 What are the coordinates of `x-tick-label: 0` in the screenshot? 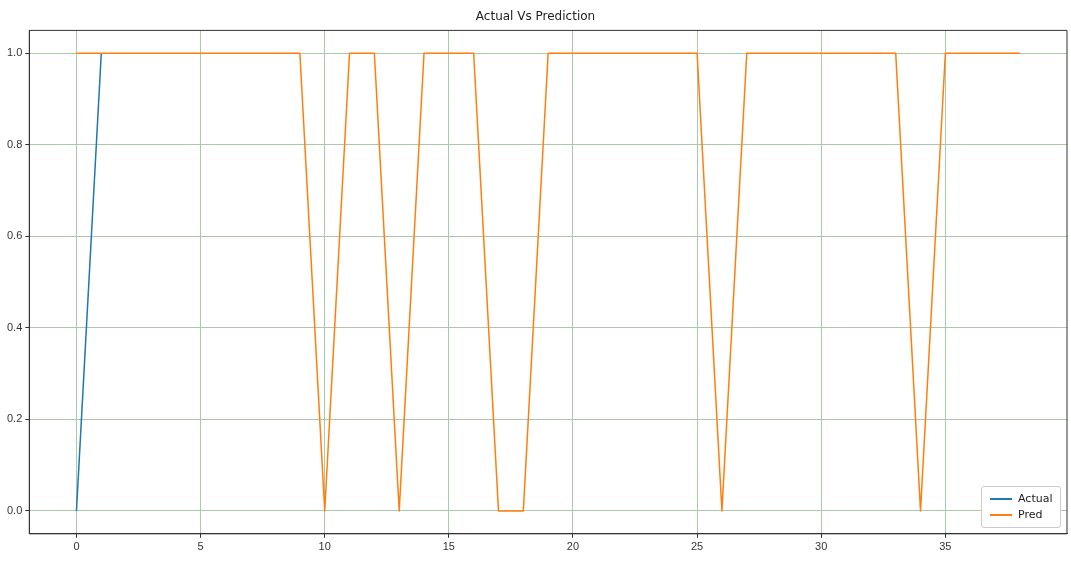 It's located at (76, 546).